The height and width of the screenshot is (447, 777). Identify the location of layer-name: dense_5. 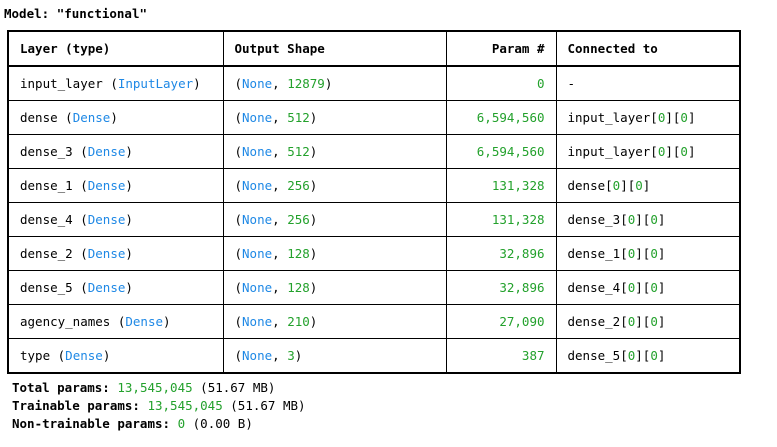
(46, 287).